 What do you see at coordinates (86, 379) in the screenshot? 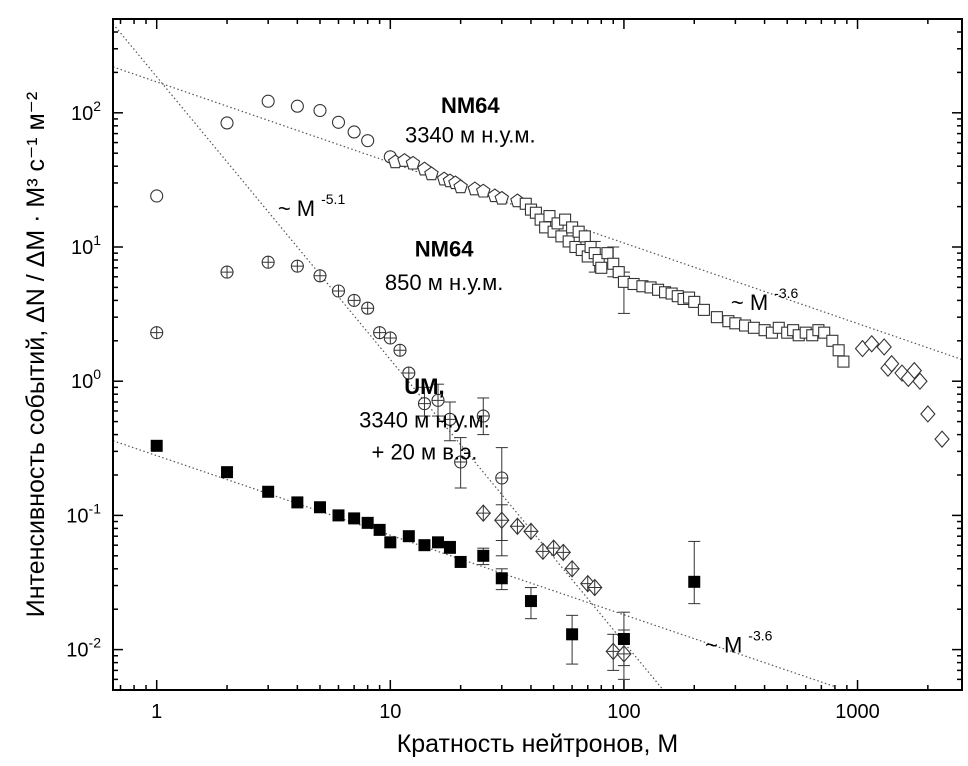
I see `y-tick-label: 10⁰` at bounding box center [86, 379].